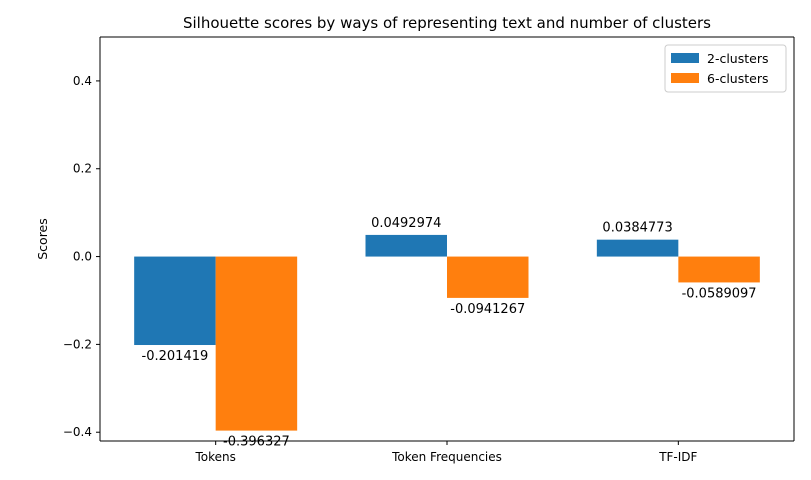 The width and height of the screenshot is (811, 480). What do you see at coordinates (175, 356) in the screenshot?
I see `data-label: -0.201419` at bounding box center [175, 356].